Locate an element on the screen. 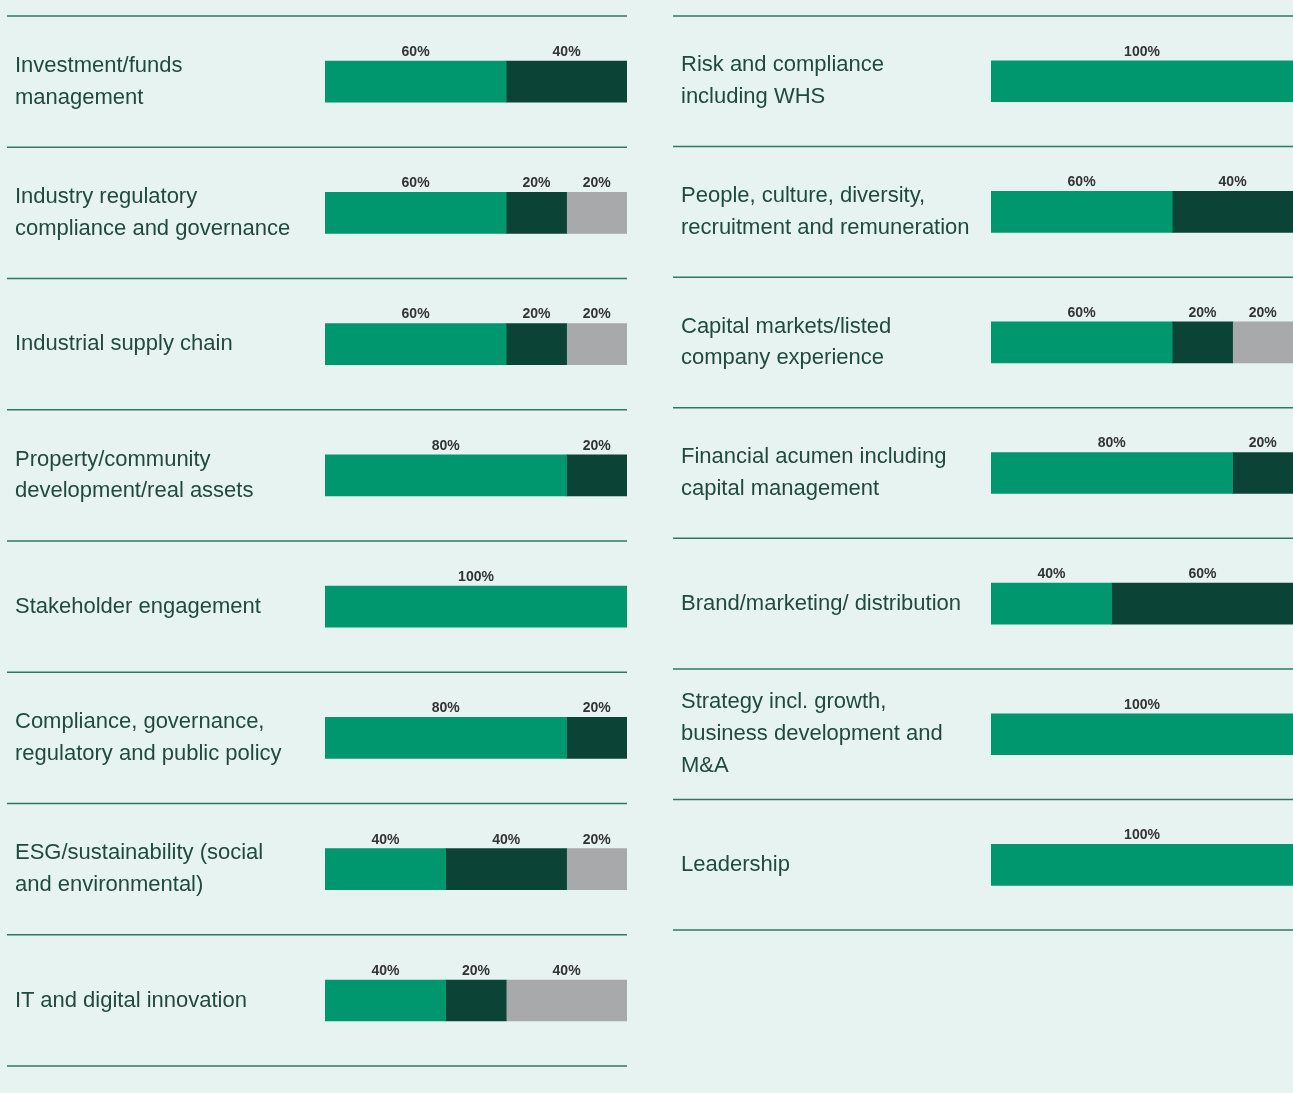 This screenshot has height=1093, width=1293. y-tick-label: Stakeholder engagement is located at coordinates (138, 605).